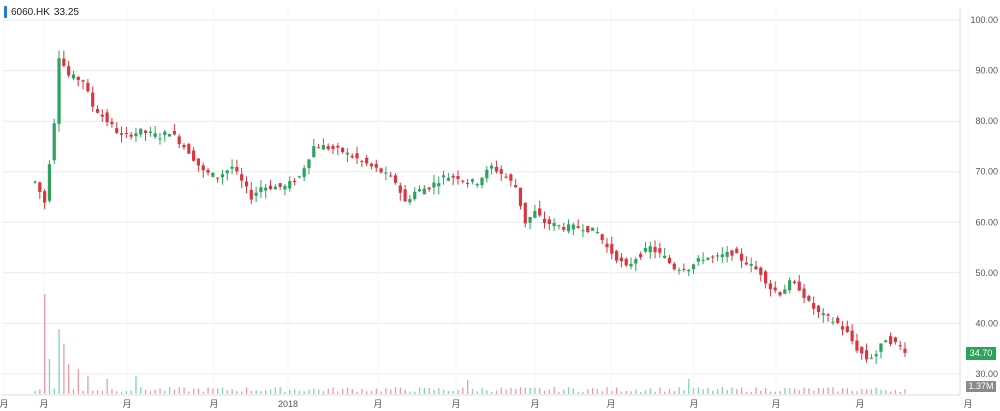 The height and width of the screenshot is (411, 1000). I want to click on x-axis-tick-labels: 月 月 月 月 2018 月 月 月 月 月 月 月 月, so click(486, 404).